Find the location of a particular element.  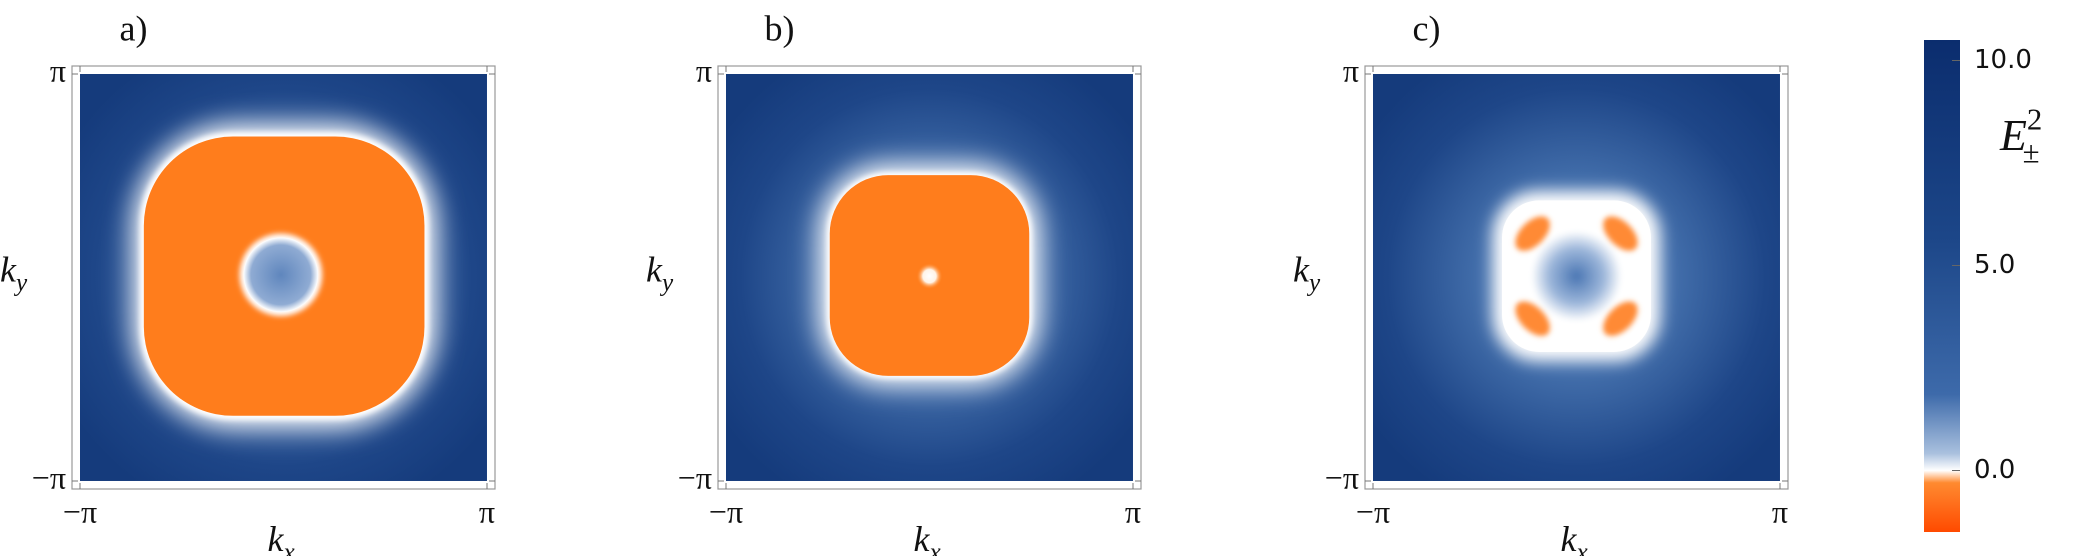

heatmap-c is located at coordinates (1576, 277).